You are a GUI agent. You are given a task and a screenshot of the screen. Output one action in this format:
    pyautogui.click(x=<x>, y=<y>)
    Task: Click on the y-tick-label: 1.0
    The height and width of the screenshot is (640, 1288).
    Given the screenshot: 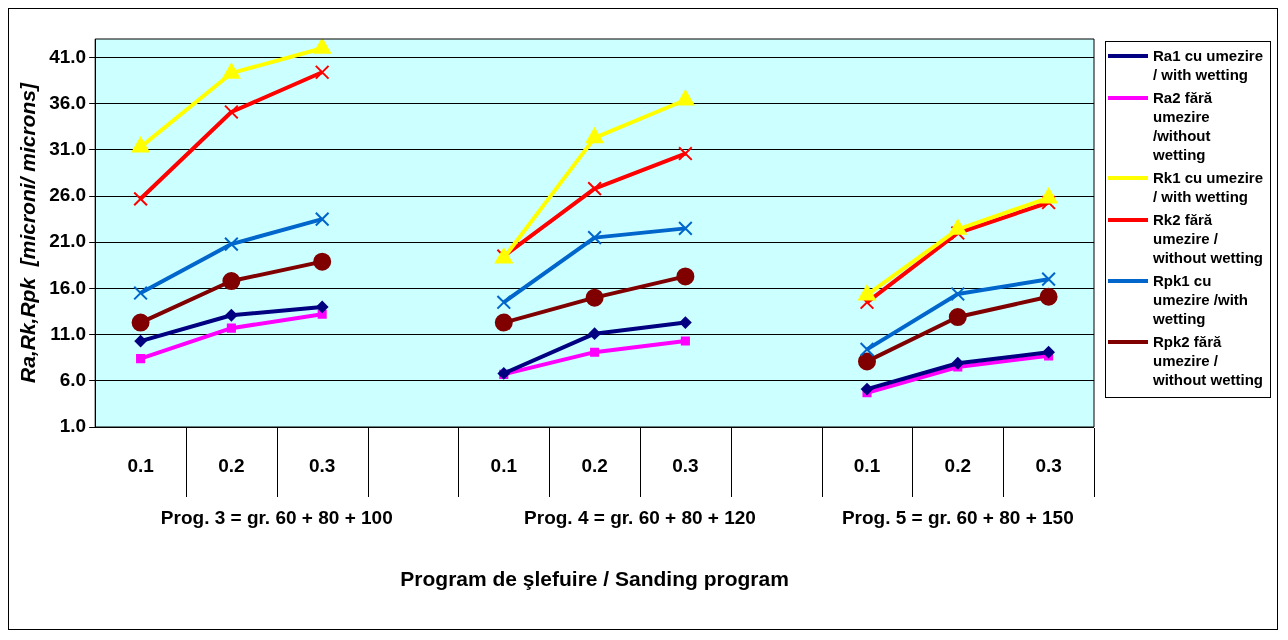 What is the action you would take?
    pyautogui.click(x=73, y=426)
    